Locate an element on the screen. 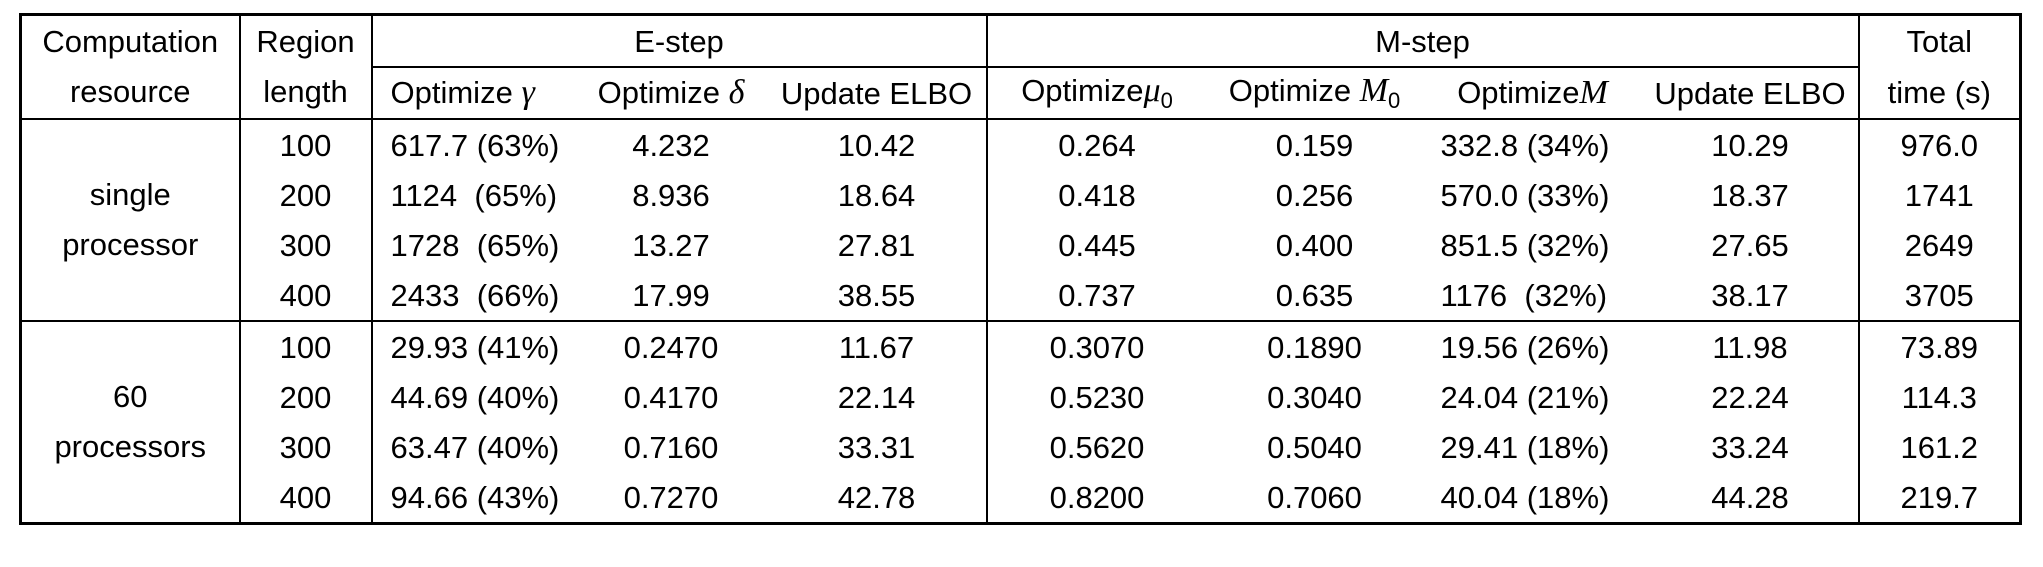 The image size is (2043, 567). table-cell: 0.4170 is located at coordinates (671, 397).